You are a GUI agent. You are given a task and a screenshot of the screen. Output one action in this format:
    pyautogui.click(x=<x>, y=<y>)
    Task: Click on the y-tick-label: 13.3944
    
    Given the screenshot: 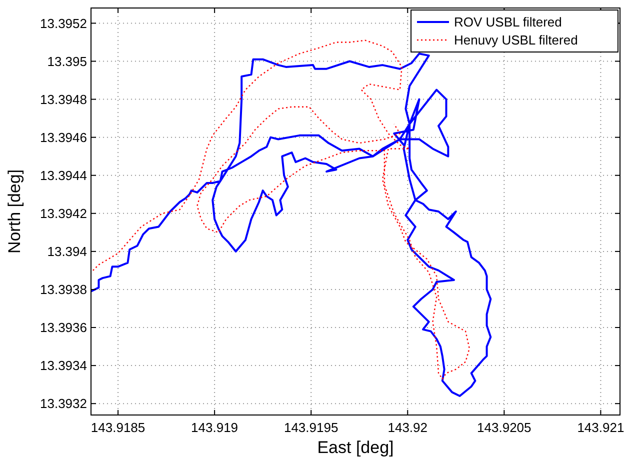 What is the action you would take?
    pyautogui.click(x=63, y=175)
    